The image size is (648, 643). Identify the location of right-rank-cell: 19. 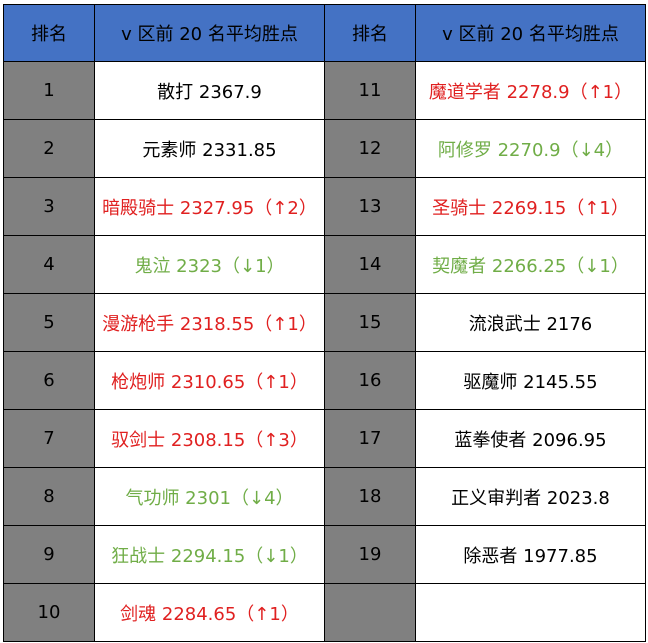
(370, 554).